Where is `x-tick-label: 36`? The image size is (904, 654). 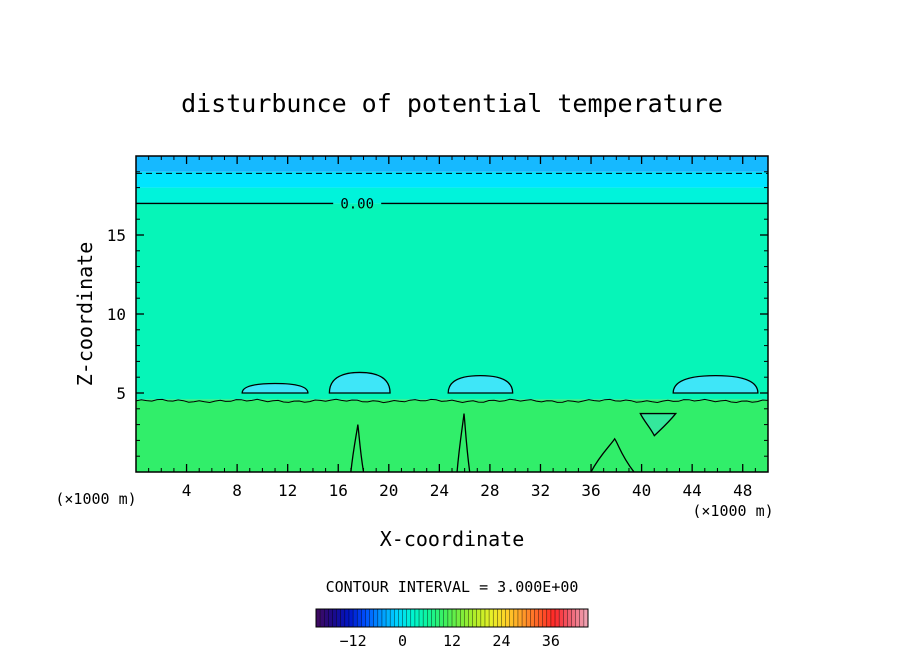
x-tick-label: 36 is located at coordinates (590, 490).